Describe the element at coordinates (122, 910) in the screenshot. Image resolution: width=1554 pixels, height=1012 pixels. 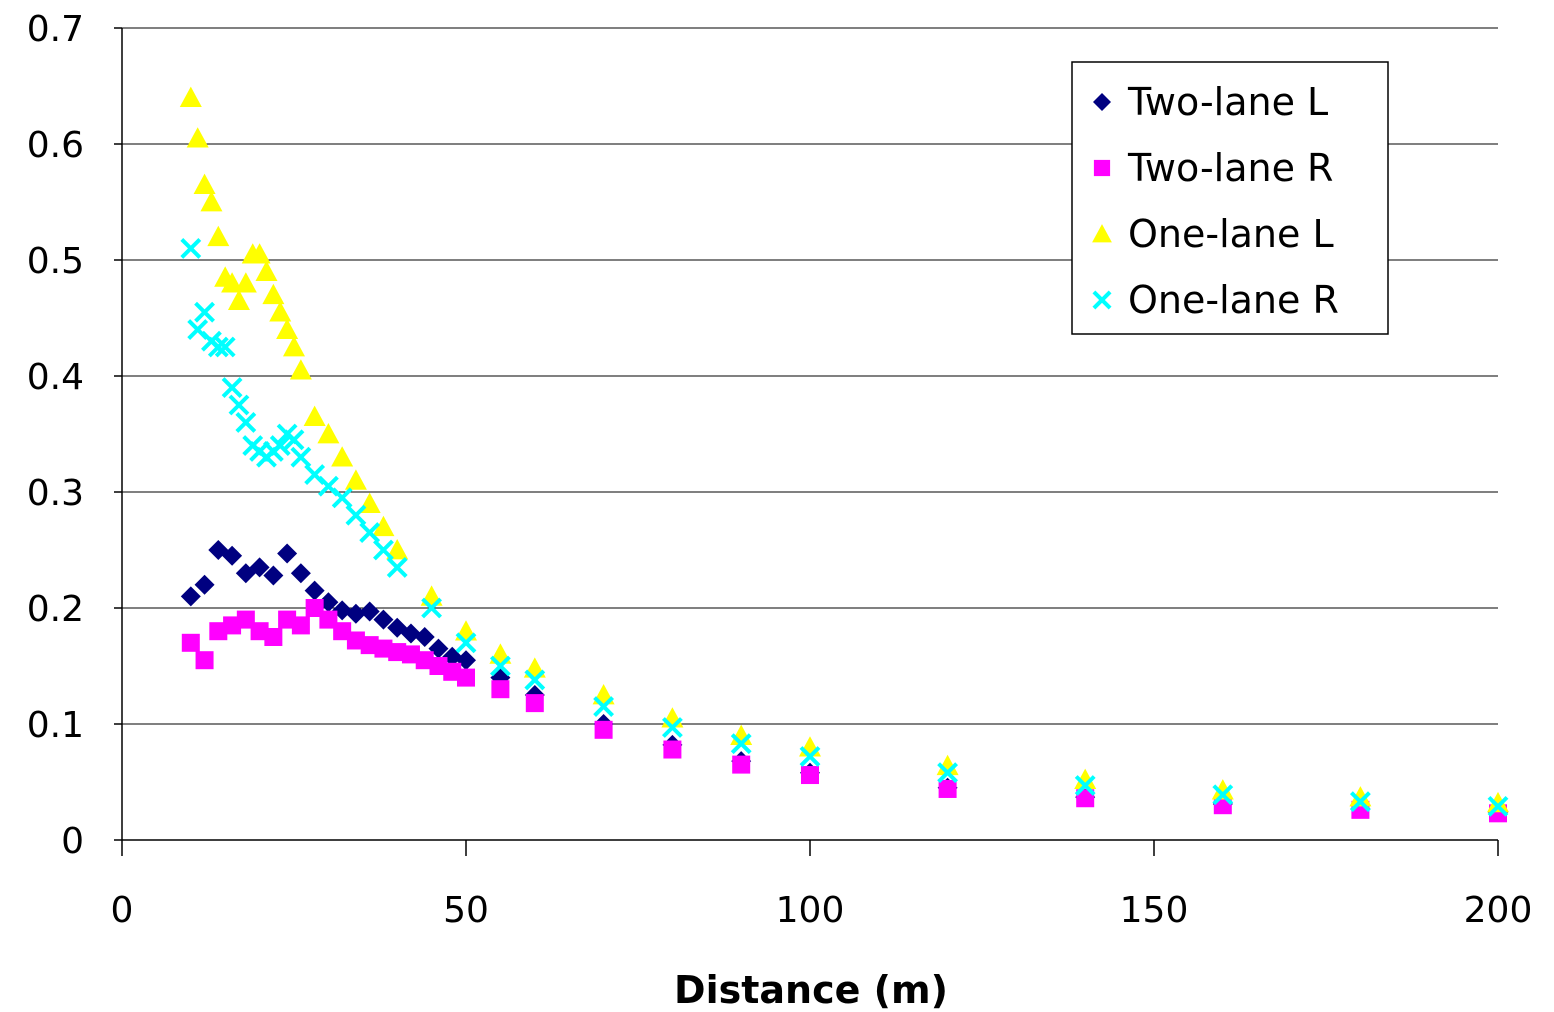
I see `x-tick-label: 0` at that location.